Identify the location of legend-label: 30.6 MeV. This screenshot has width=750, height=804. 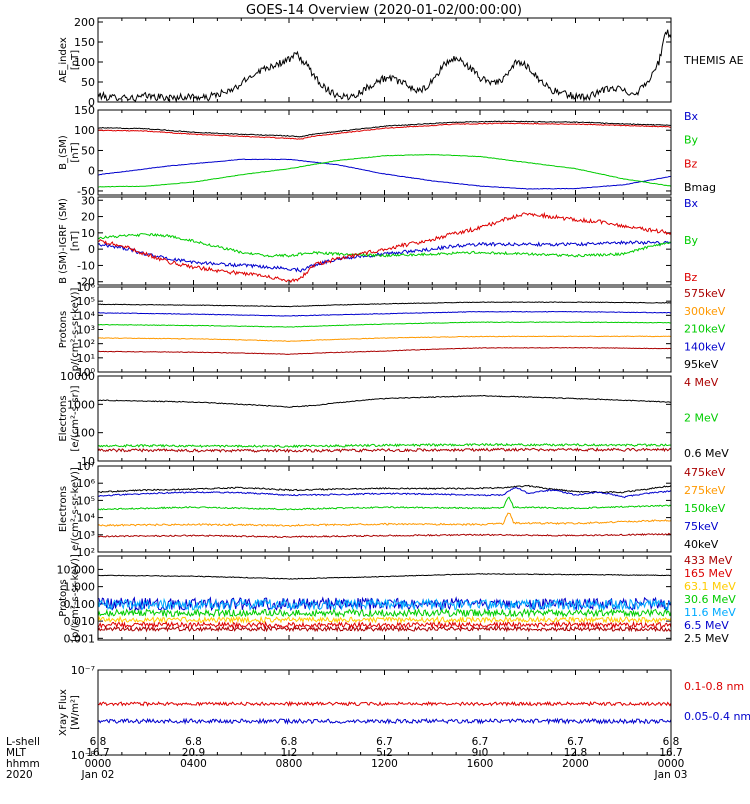
(710, 599).